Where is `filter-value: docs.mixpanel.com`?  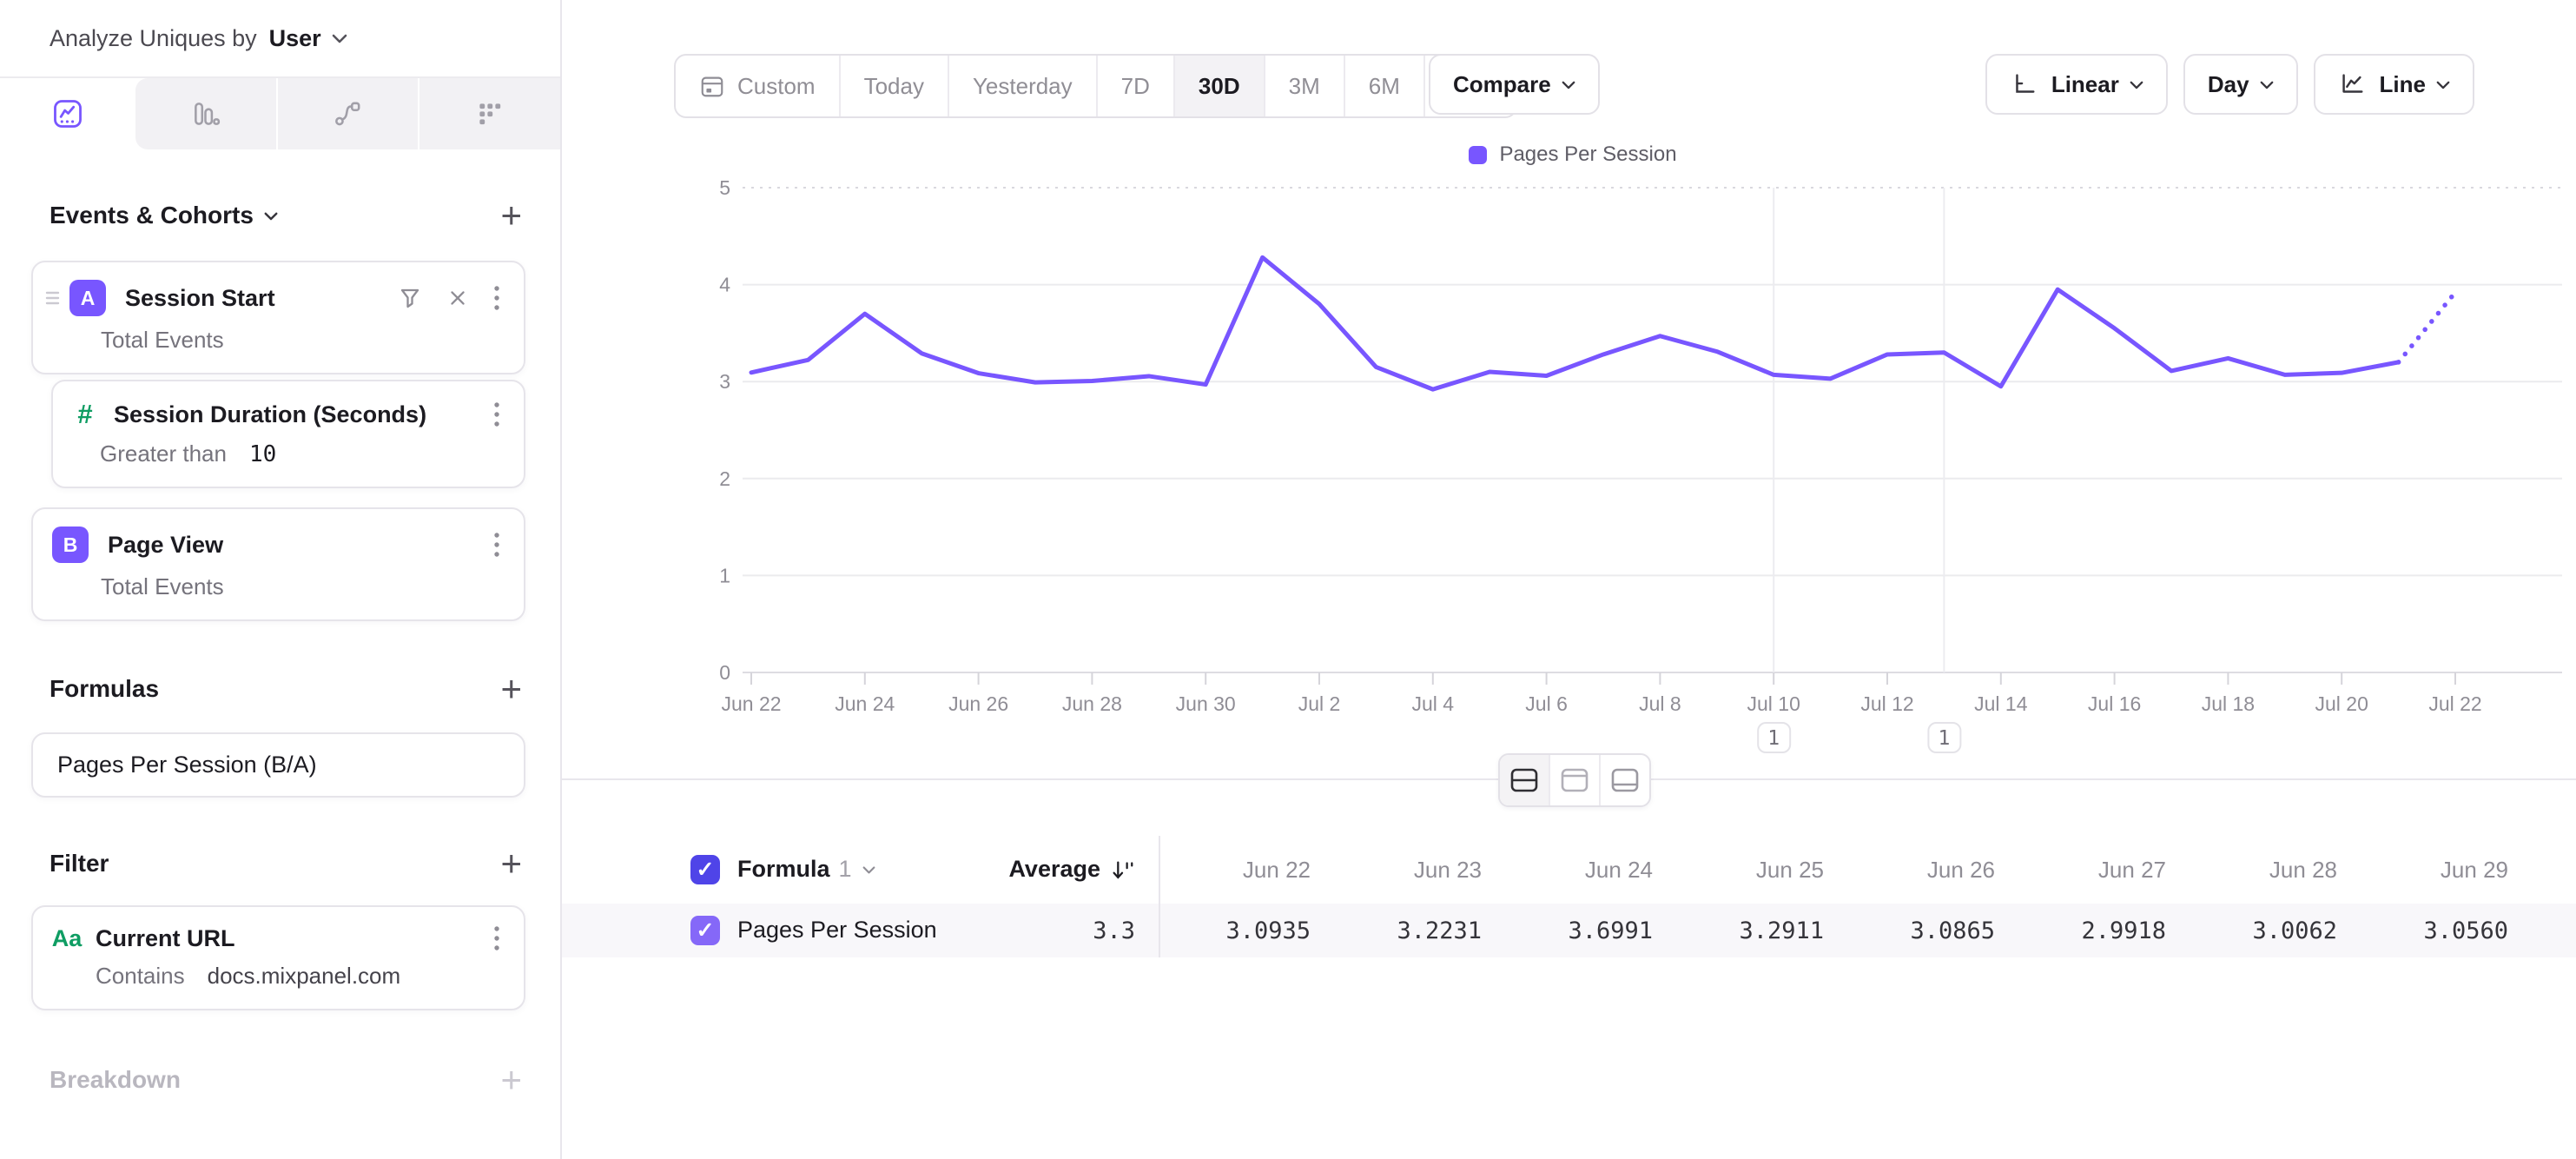
filter-value: docs.mixpanel.com is located at coordinates (304, 976).